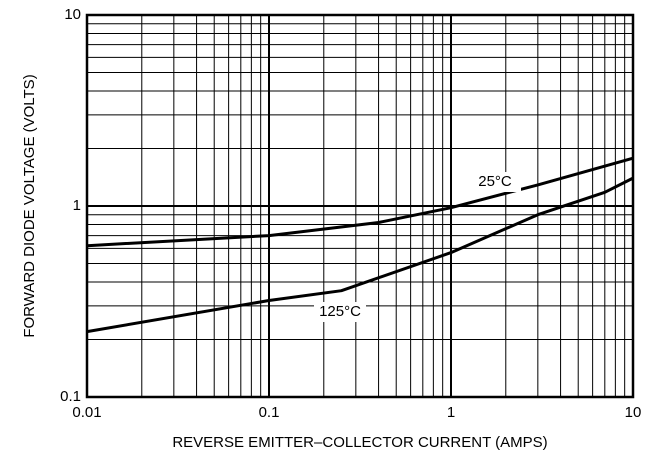  What do you see at coordinates (86, 412) in the screenshot?
I see `x-tick-label: 0.01` at bounding box center [86, 412].